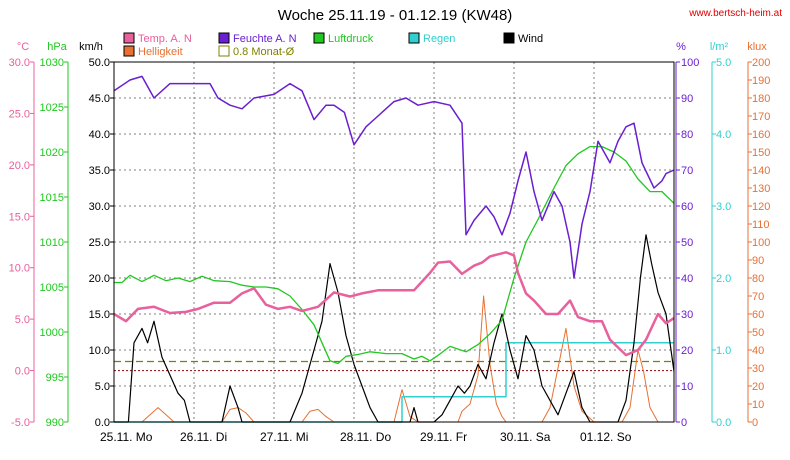 This screenshot has height=460, width=790. I want to click on x-tick-label: 26.11. Di, so click(203, 437).